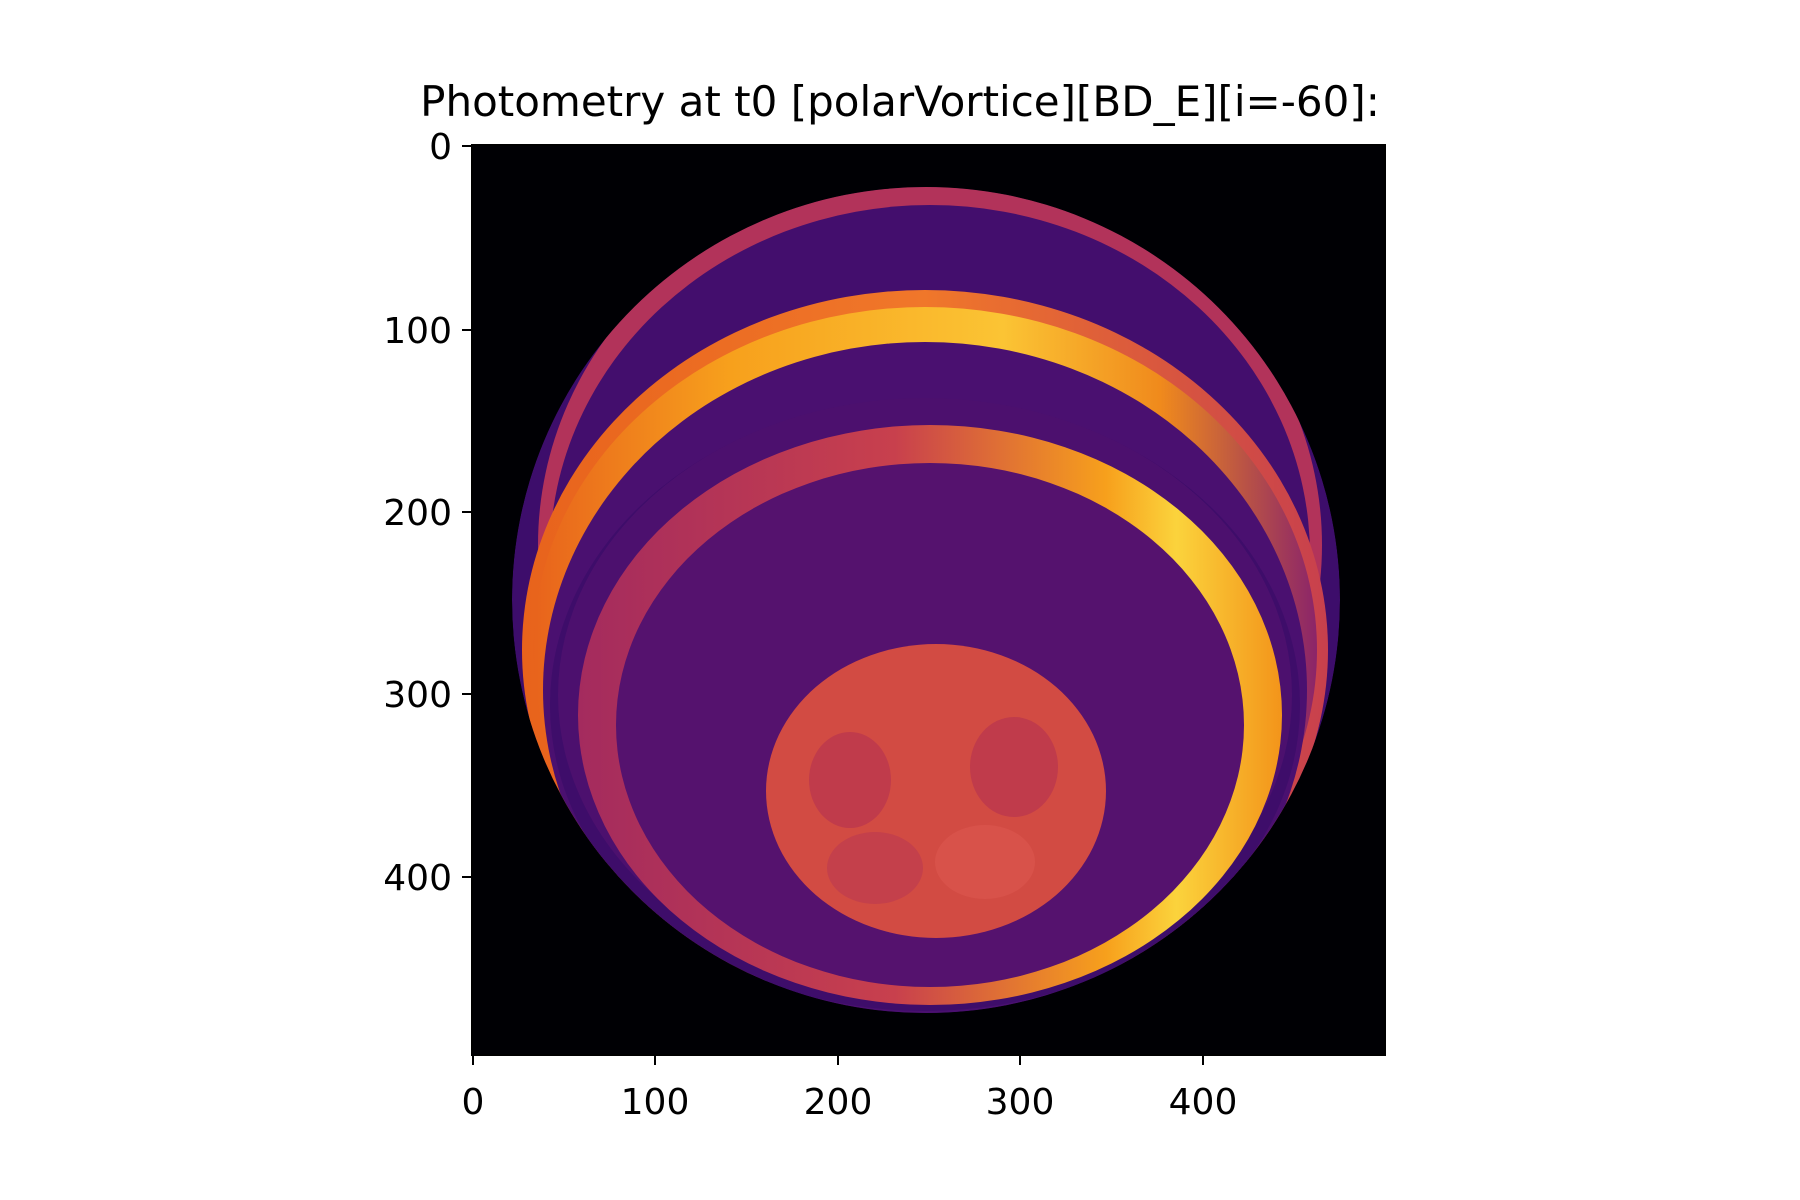 Image resolution: width=1800 pixels, height=1200 pixels. Describe the element at coordinates (1203, 1102) in the screenshot. I see `x-tick-label: 400` at that location.